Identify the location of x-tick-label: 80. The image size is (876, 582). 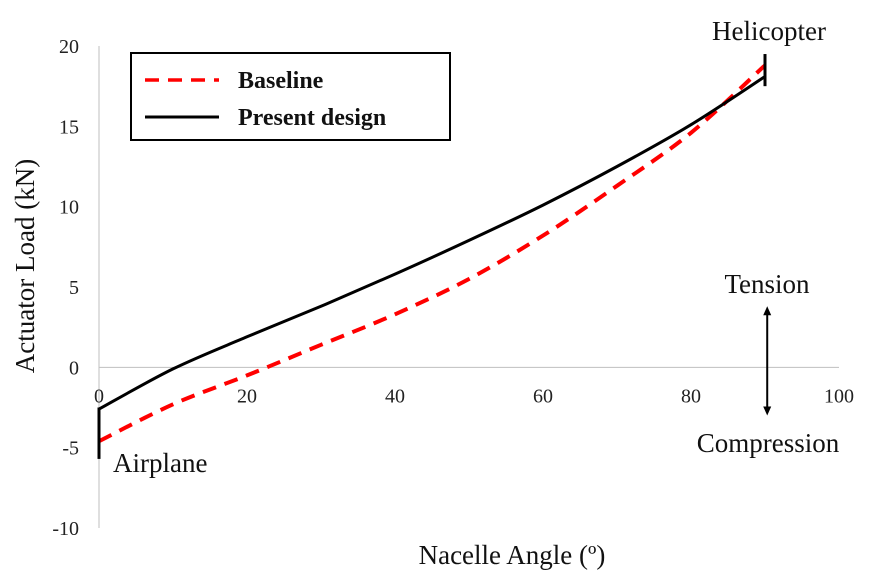
(691, 396).